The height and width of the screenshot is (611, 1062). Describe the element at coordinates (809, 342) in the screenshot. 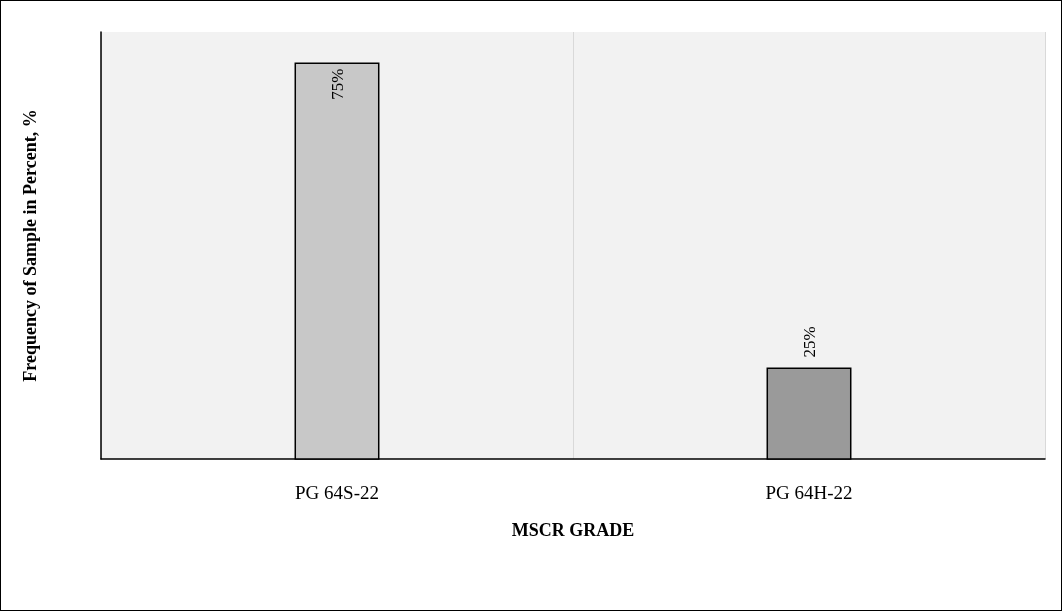

I see `data-label: 25%` at that location.